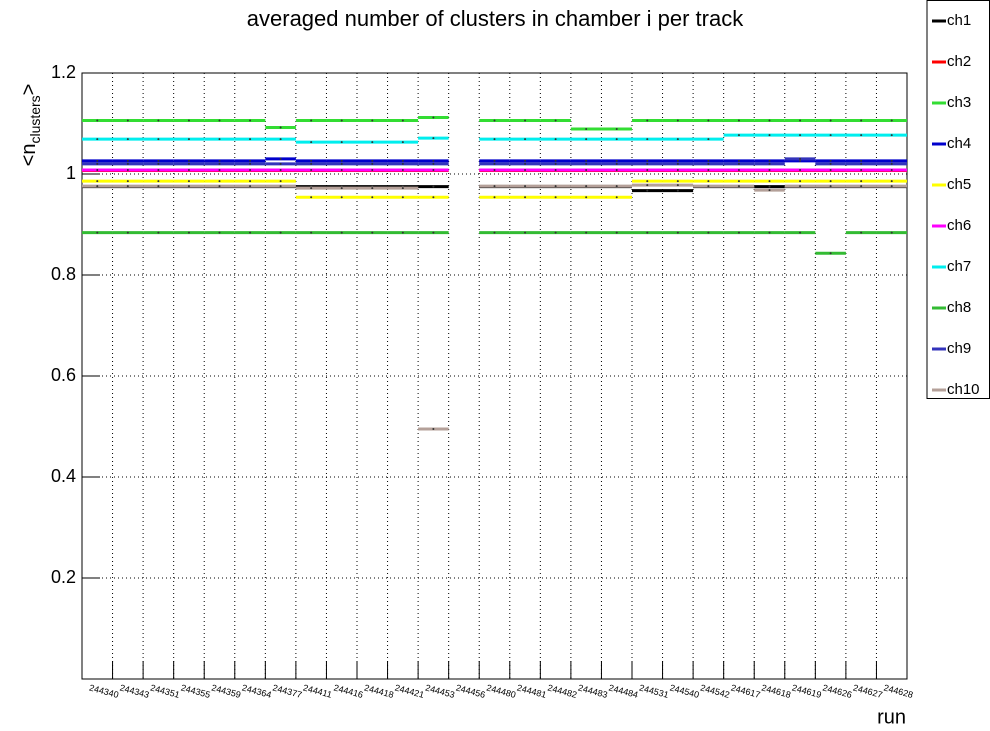 The height and width of the screenshot is (731, 990). I want to click on legend-label: ch8, so click(959, 307).